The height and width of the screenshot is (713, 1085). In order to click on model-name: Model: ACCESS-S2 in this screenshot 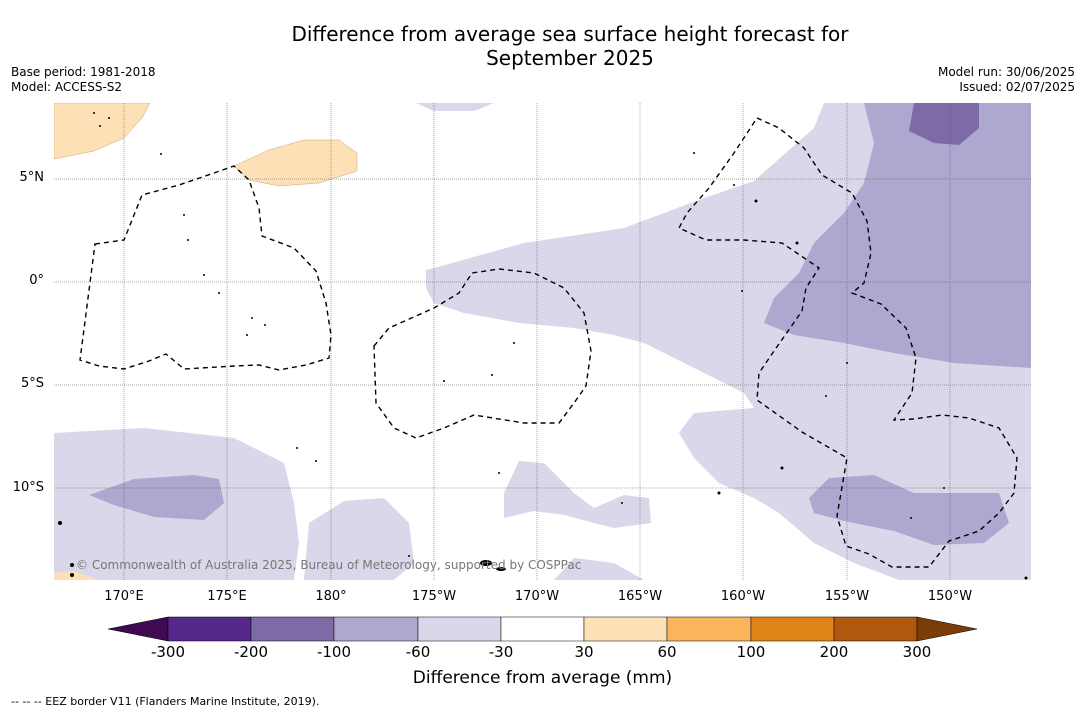, I will do `click(67, 87)`.